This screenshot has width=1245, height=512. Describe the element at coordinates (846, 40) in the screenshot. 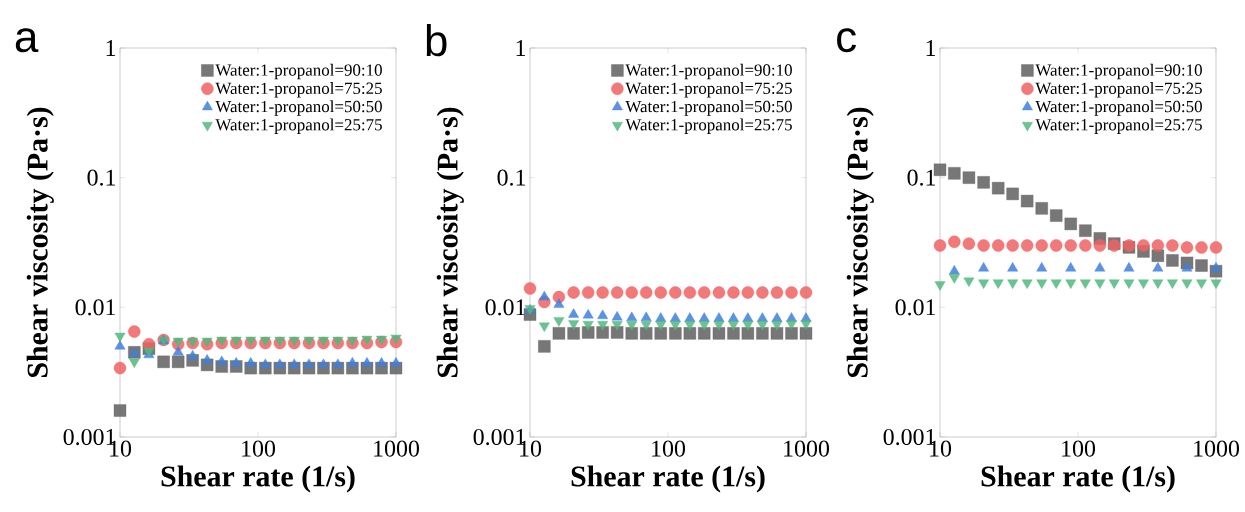

I see `text: c` at that location.